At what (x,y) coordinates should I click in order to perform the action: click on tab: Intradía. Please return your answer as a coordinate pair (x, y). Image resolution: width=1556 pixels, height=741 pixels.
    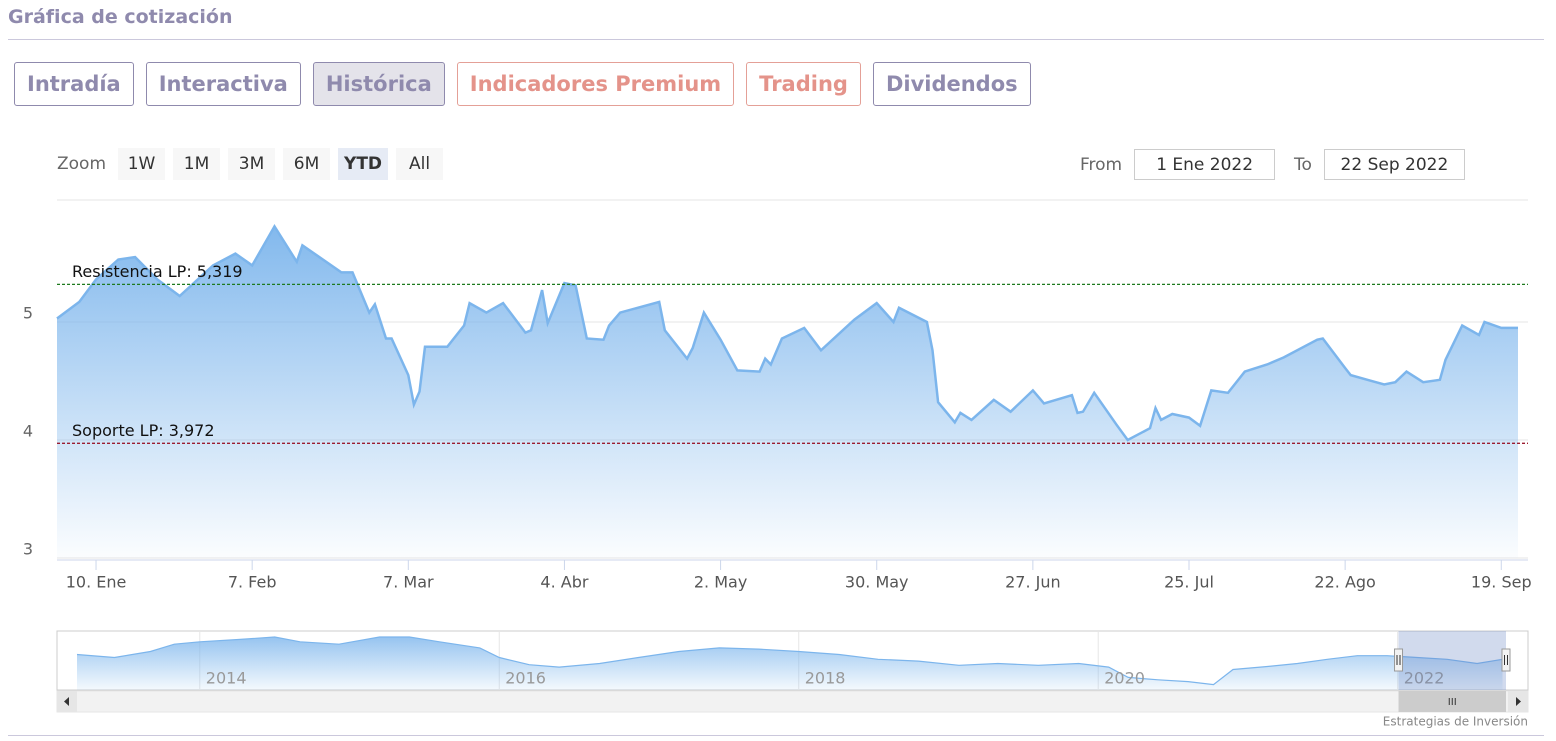
    Looking at the image, I should click on (74, 84).